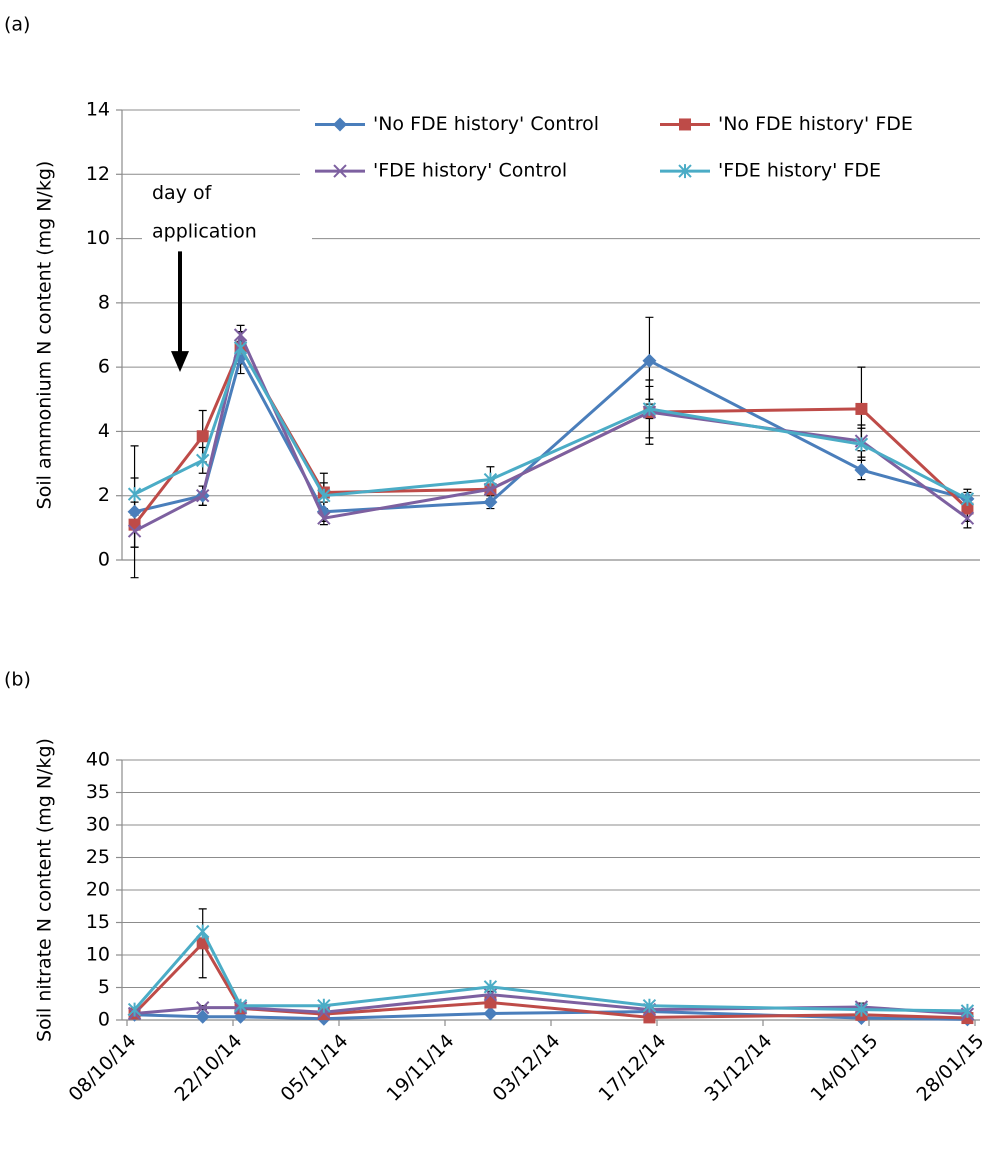  I want to click on arrow-head, so click(180, 361).